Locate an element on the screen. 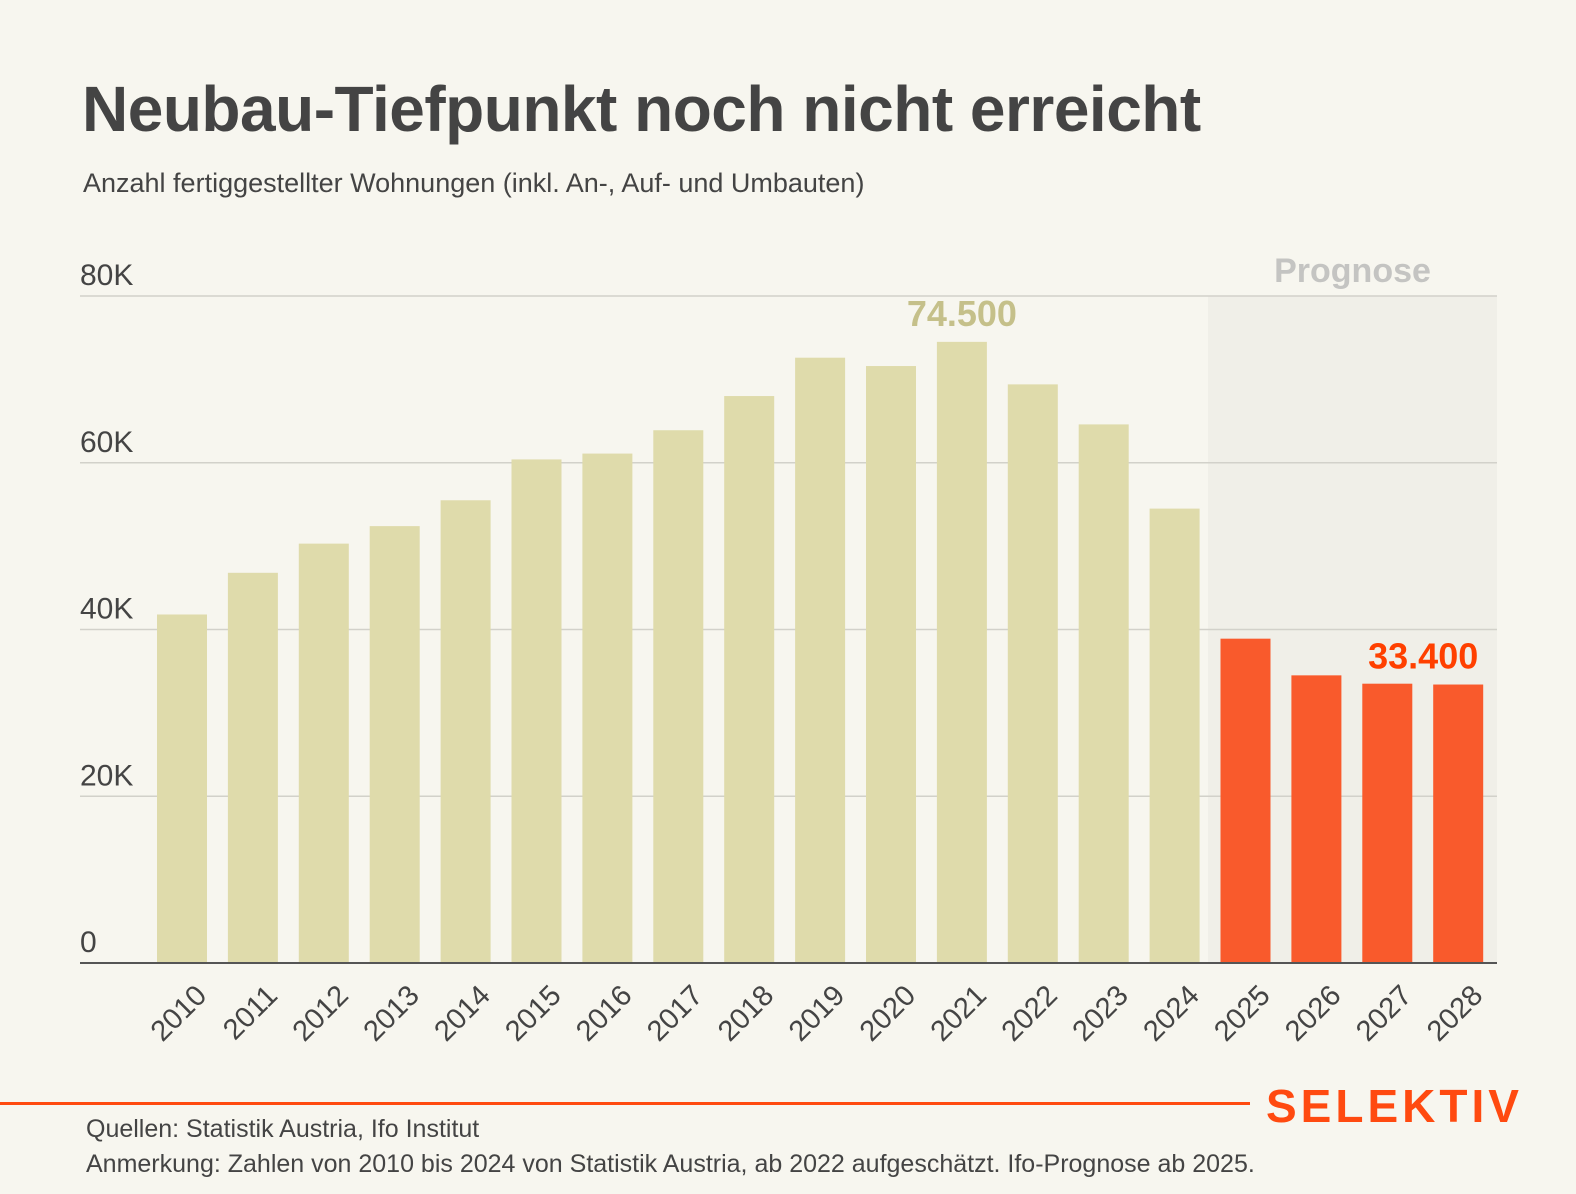 The height and width of the screenshot is (1194, 1576). footer-divider is located at coordinates (625, 1103).